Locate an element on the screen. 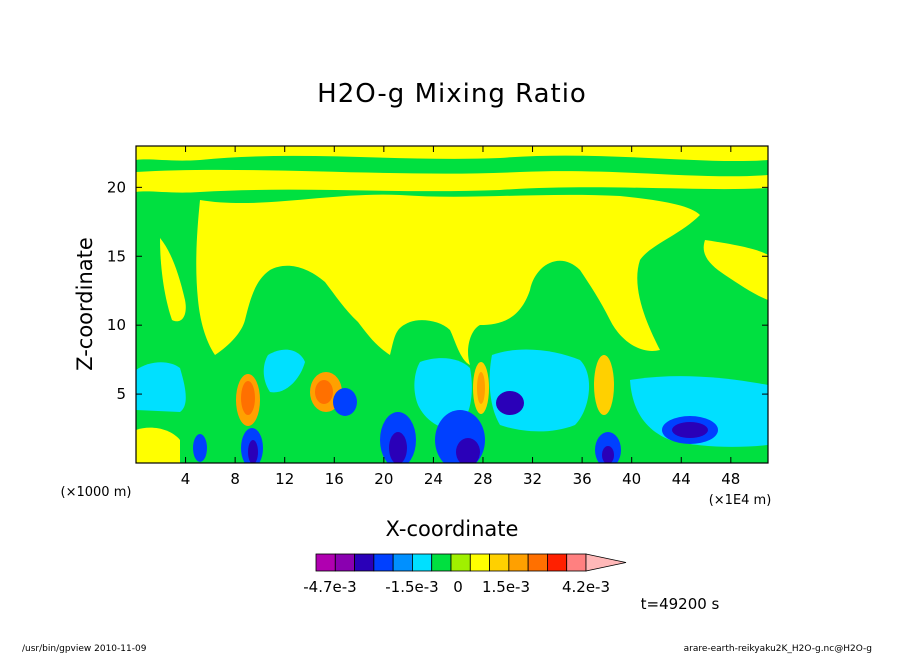  x-axis-title: X-coordinate is located at coordinates (452, 529).